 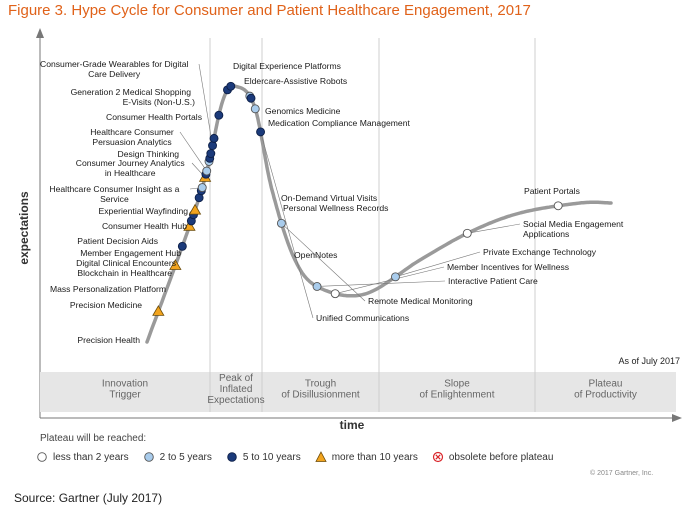 I want to click on legend-item-lt2: less than 2 years, so click(x=82, y=457).